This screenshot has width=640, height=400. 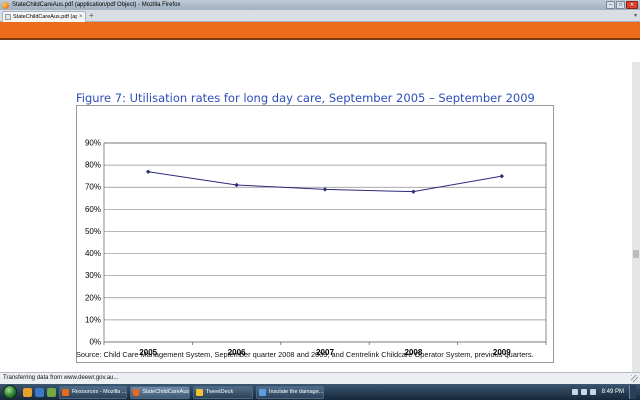 What do you see at coordinates (632, 392) in the screenshot?
I see `show-desktop-button` at bounding box center [632, 392].